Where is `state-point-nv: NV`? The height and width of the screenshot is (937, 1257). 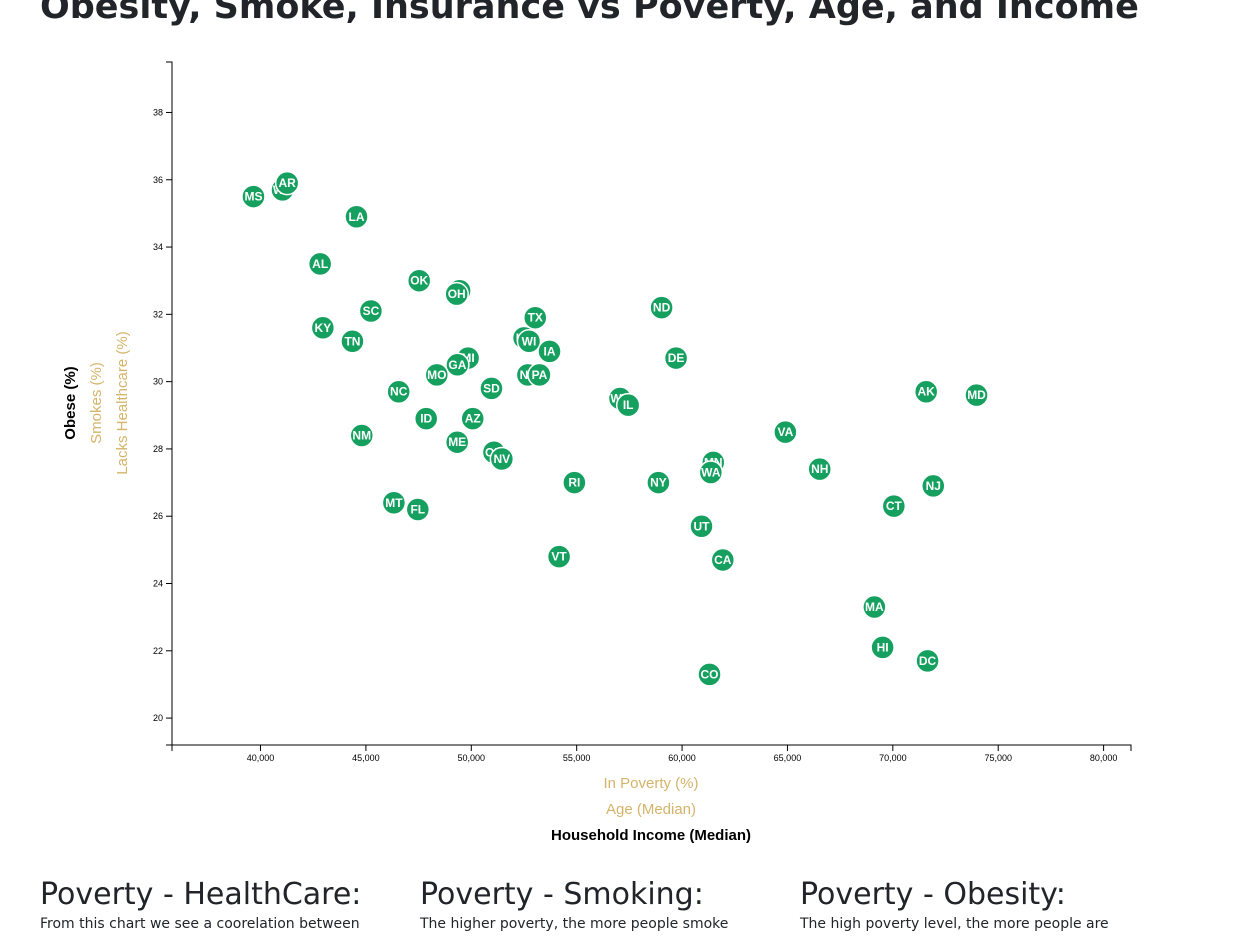
state-point-nv: NV is located at coordinates (502, 459).